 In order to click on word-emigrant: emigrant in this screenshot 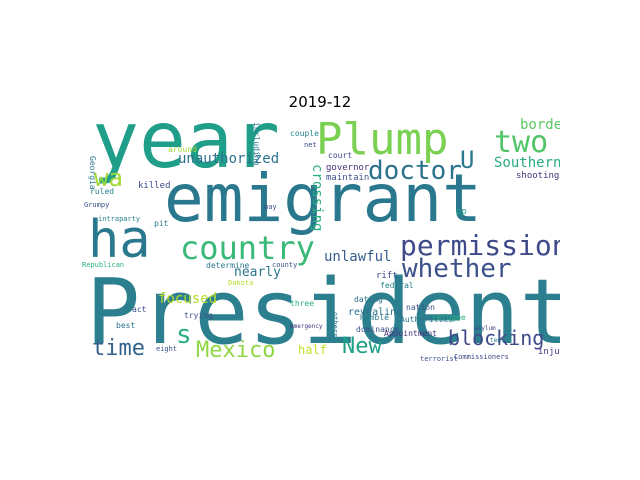, I will do `click(323, 198)`.